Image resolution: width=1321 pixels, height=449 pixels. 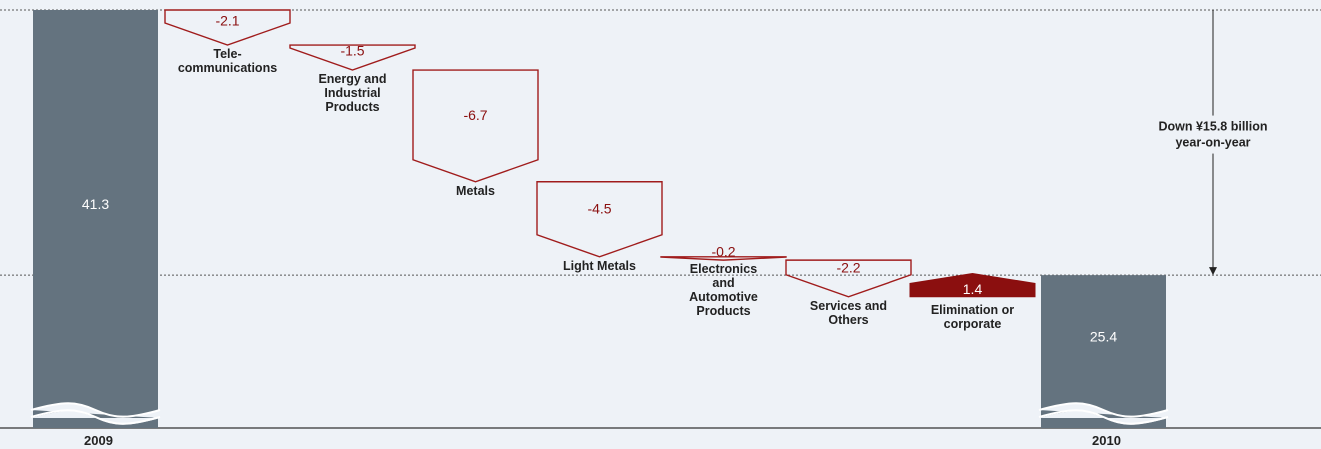 What do you see at coordinates (352, 93) in the screenshot?
I see `step-label-1: Energy and Industrial Products` at bounding box center [352, 93].